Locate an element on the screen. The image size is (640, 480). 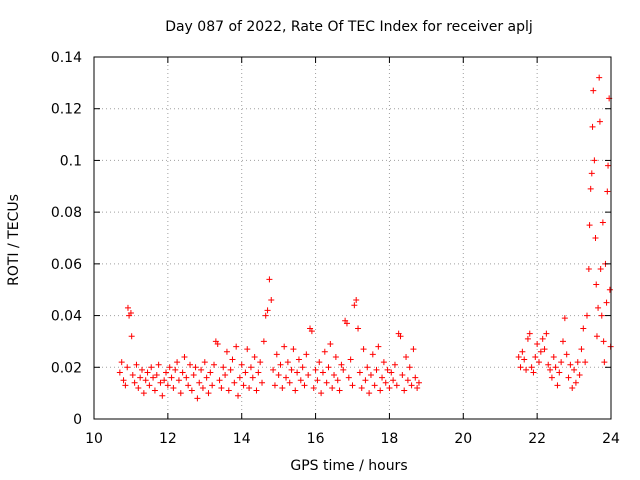
y-tick-label: 0.08 is located at coordinates (66, 213).